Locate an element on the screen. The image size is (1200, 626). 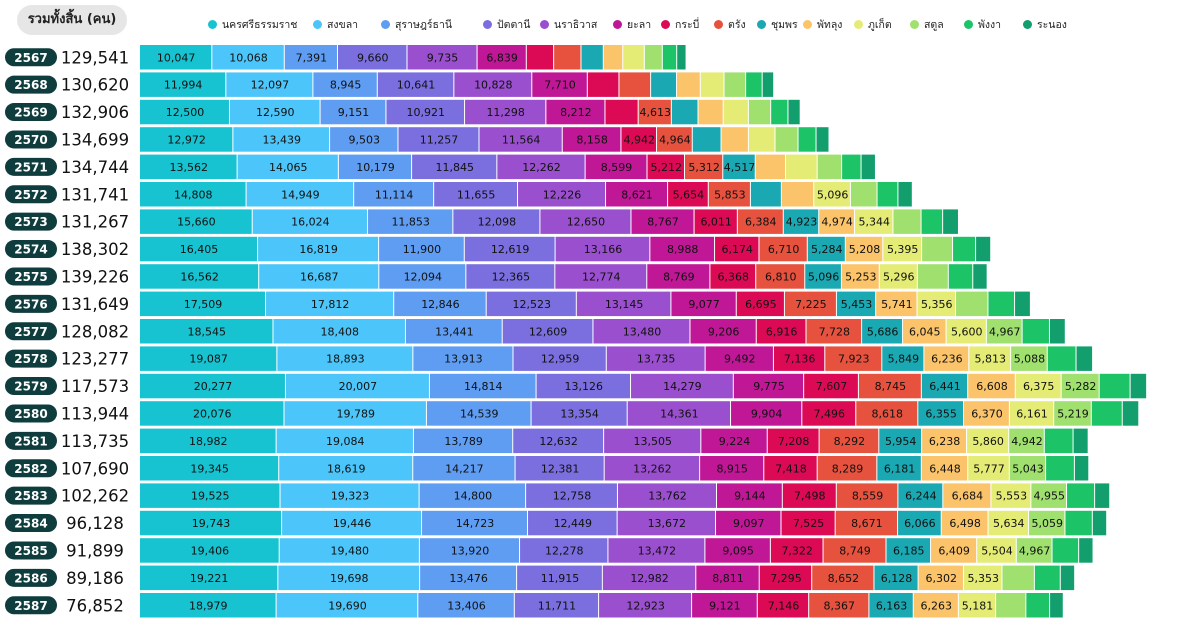
year-label: 2576 is located at coordinates (30, 304).